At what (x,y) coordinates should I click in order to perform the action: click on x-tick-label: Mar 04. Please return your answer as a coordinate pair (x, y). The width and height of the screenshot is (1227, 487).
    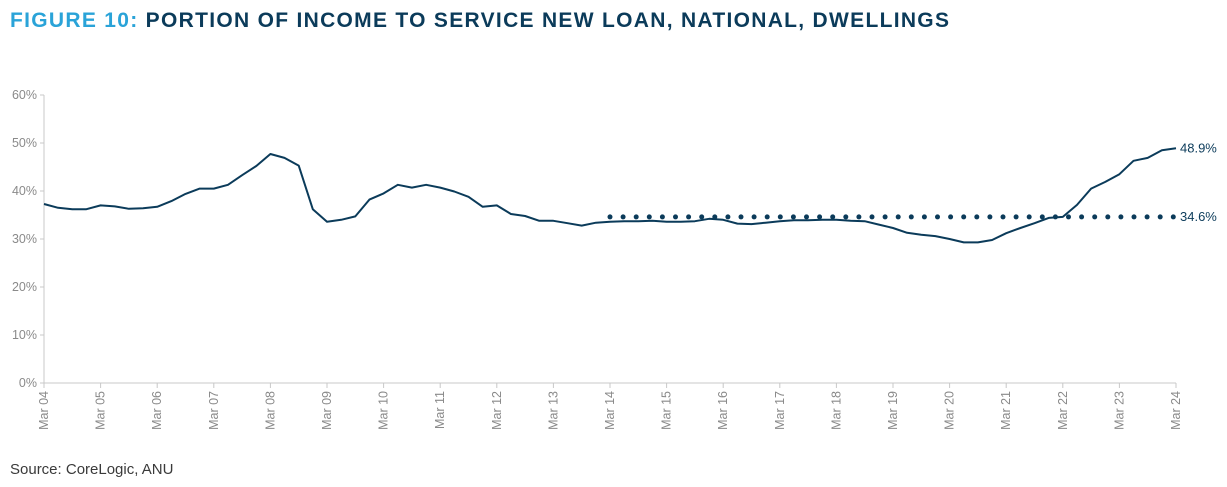
    Looking at the image, I should click on (44, 410).